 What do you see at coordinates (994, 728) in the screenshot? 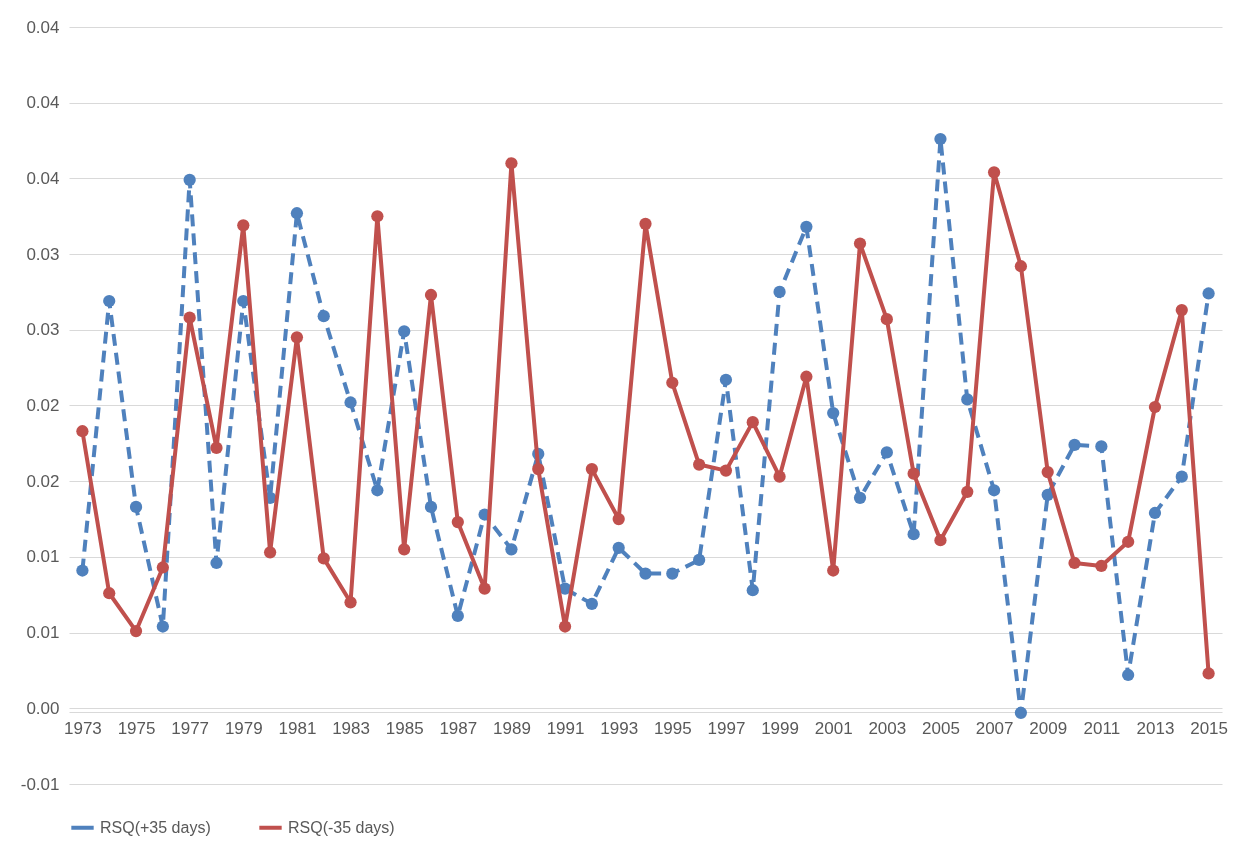
I see `x-tick-label: 2007` at bounding box center [994, 728].